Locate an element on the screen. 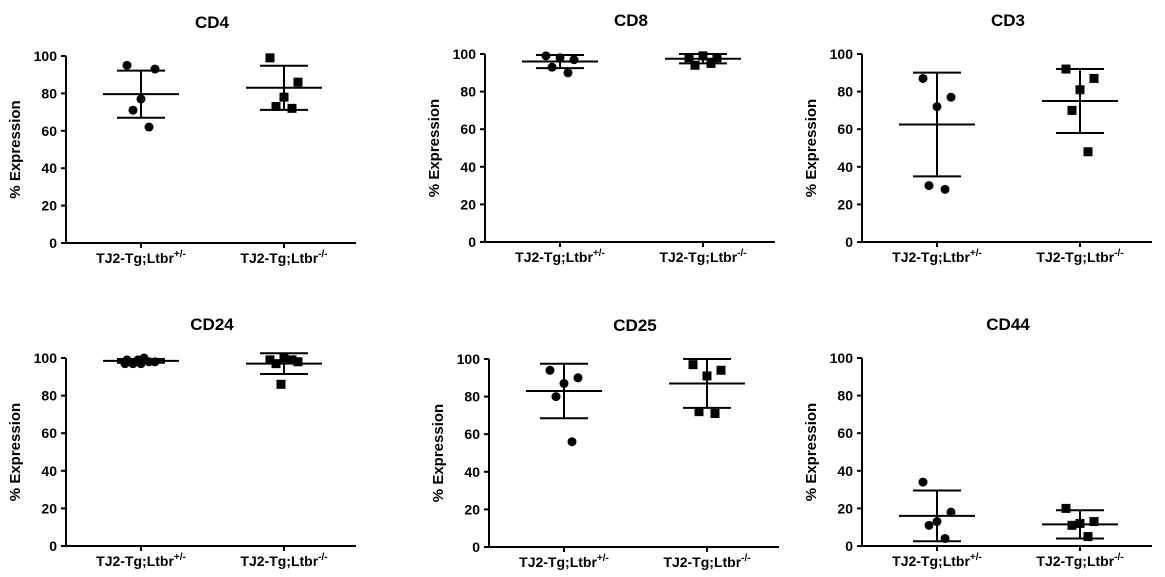  chart-title: CD44 is located at coordinates (1008, 324).